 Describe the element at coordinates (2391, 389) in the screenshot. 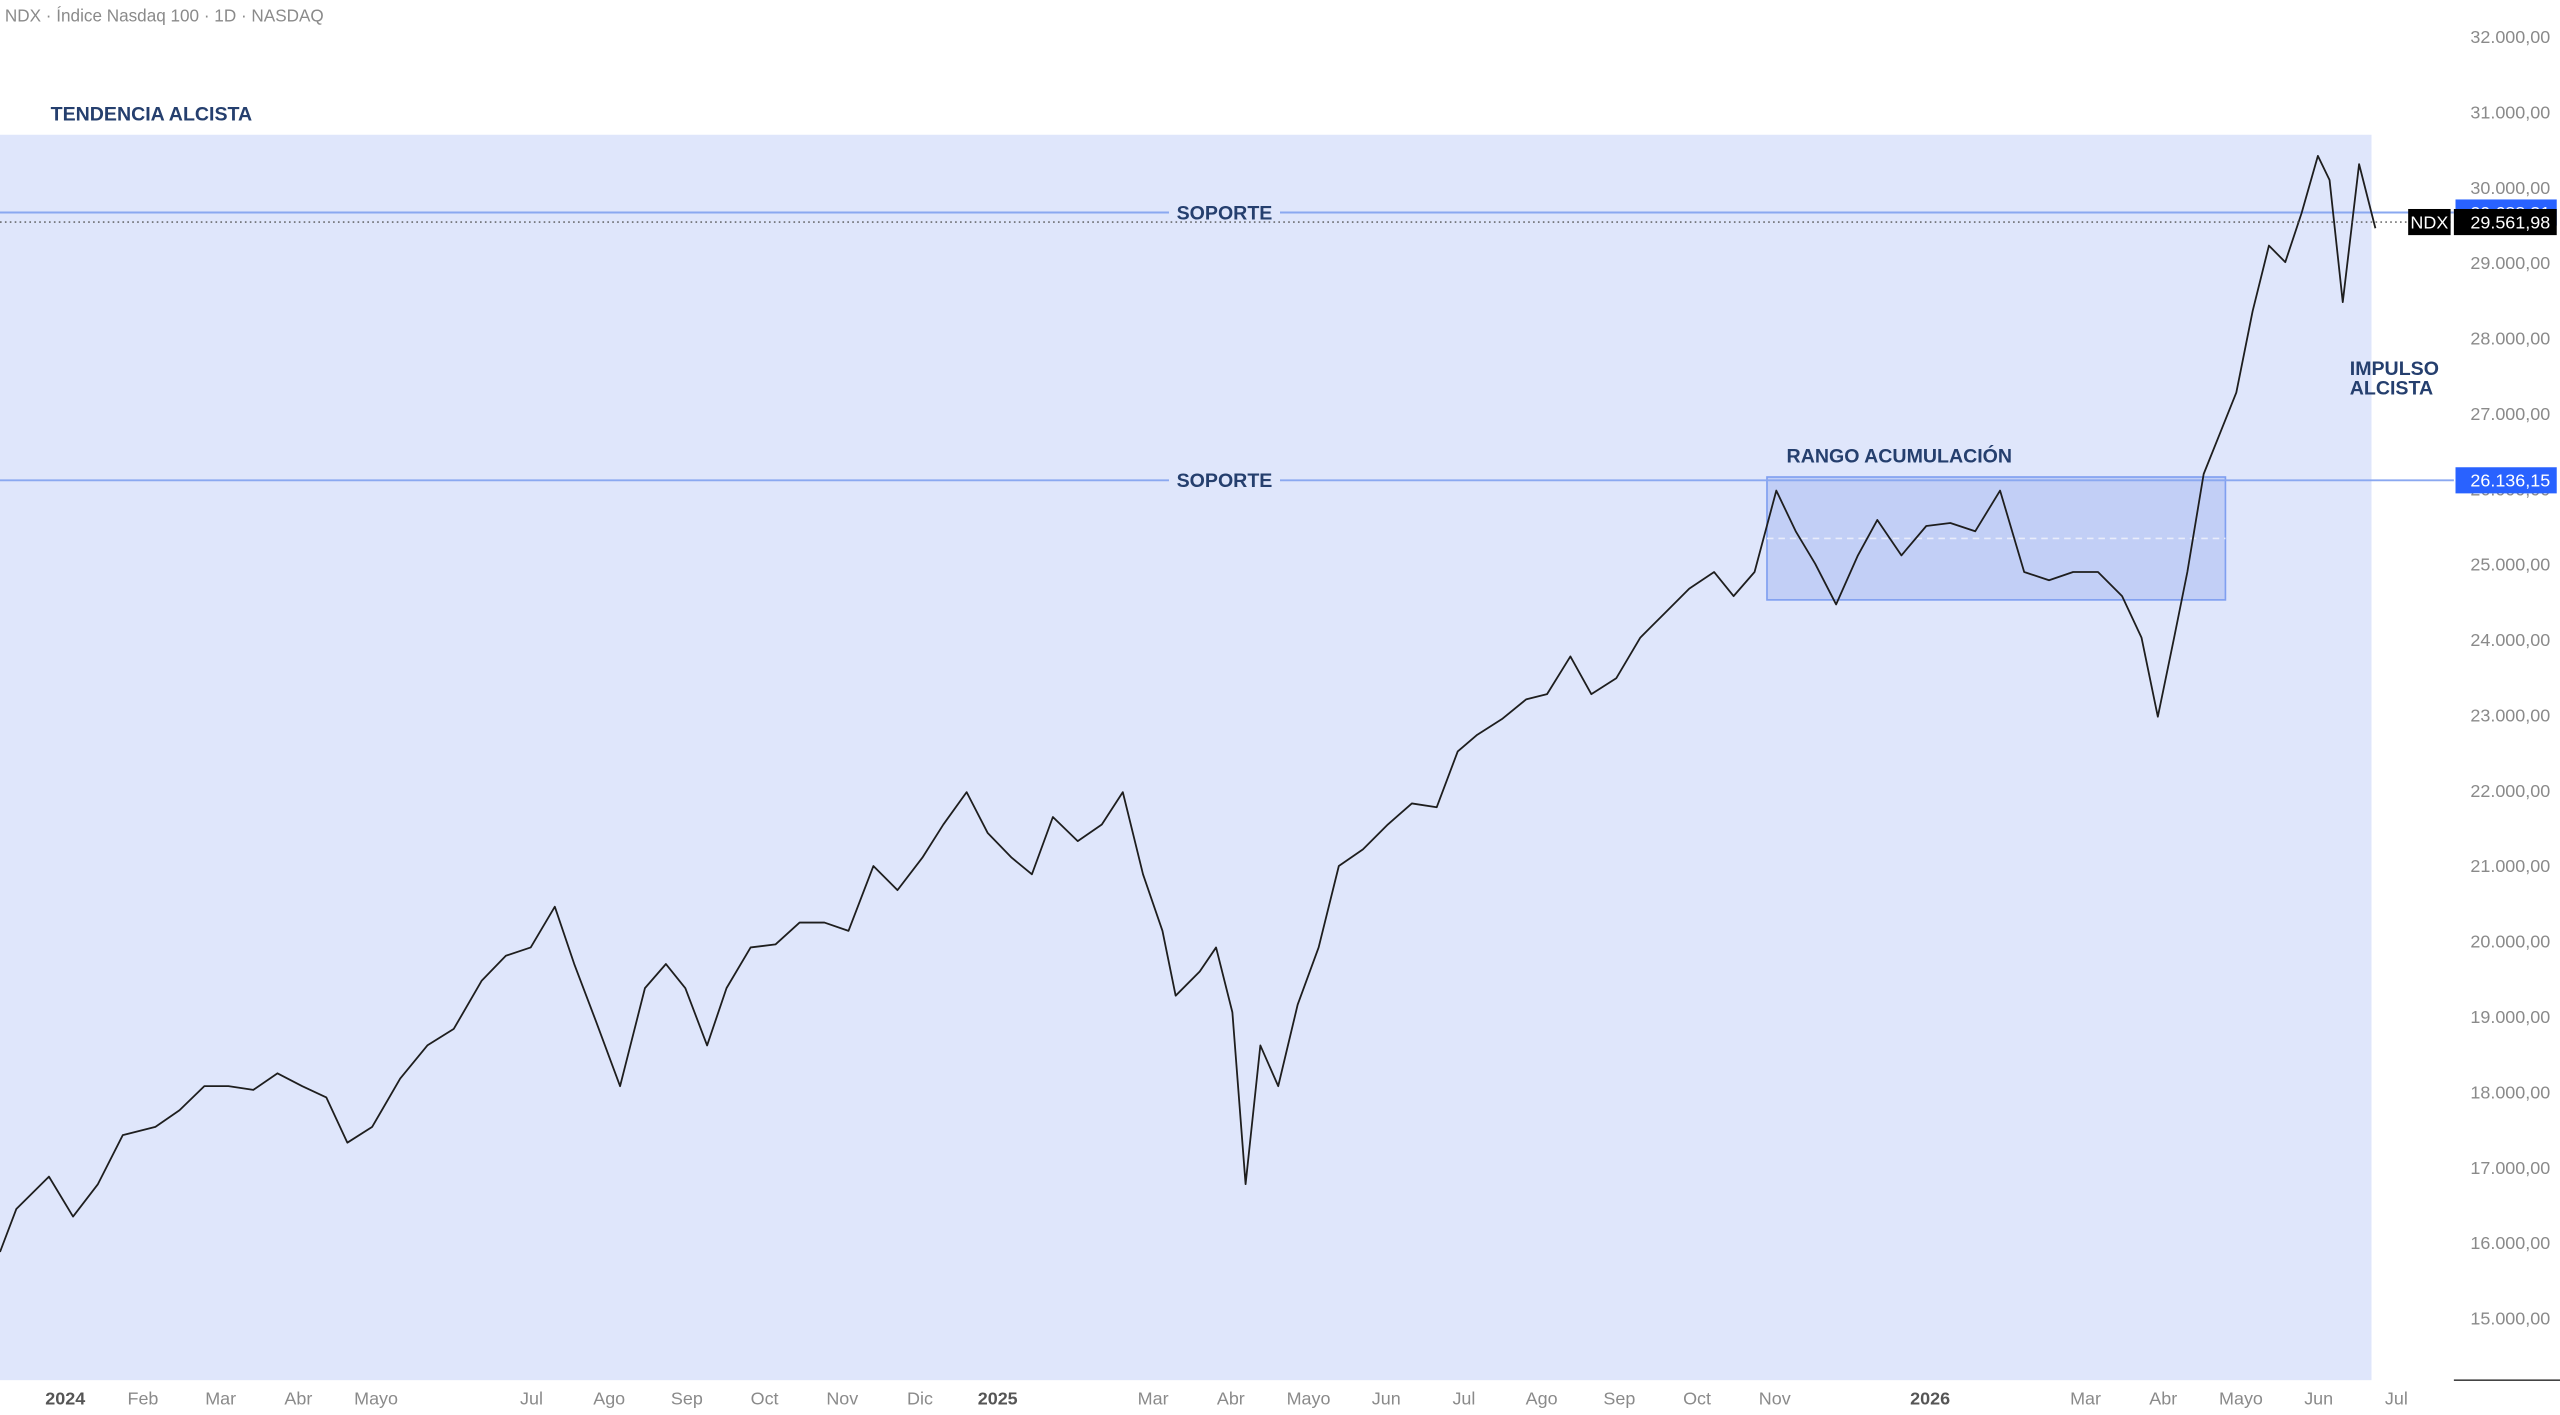

I see `annotation: ALCISTA` at that location.